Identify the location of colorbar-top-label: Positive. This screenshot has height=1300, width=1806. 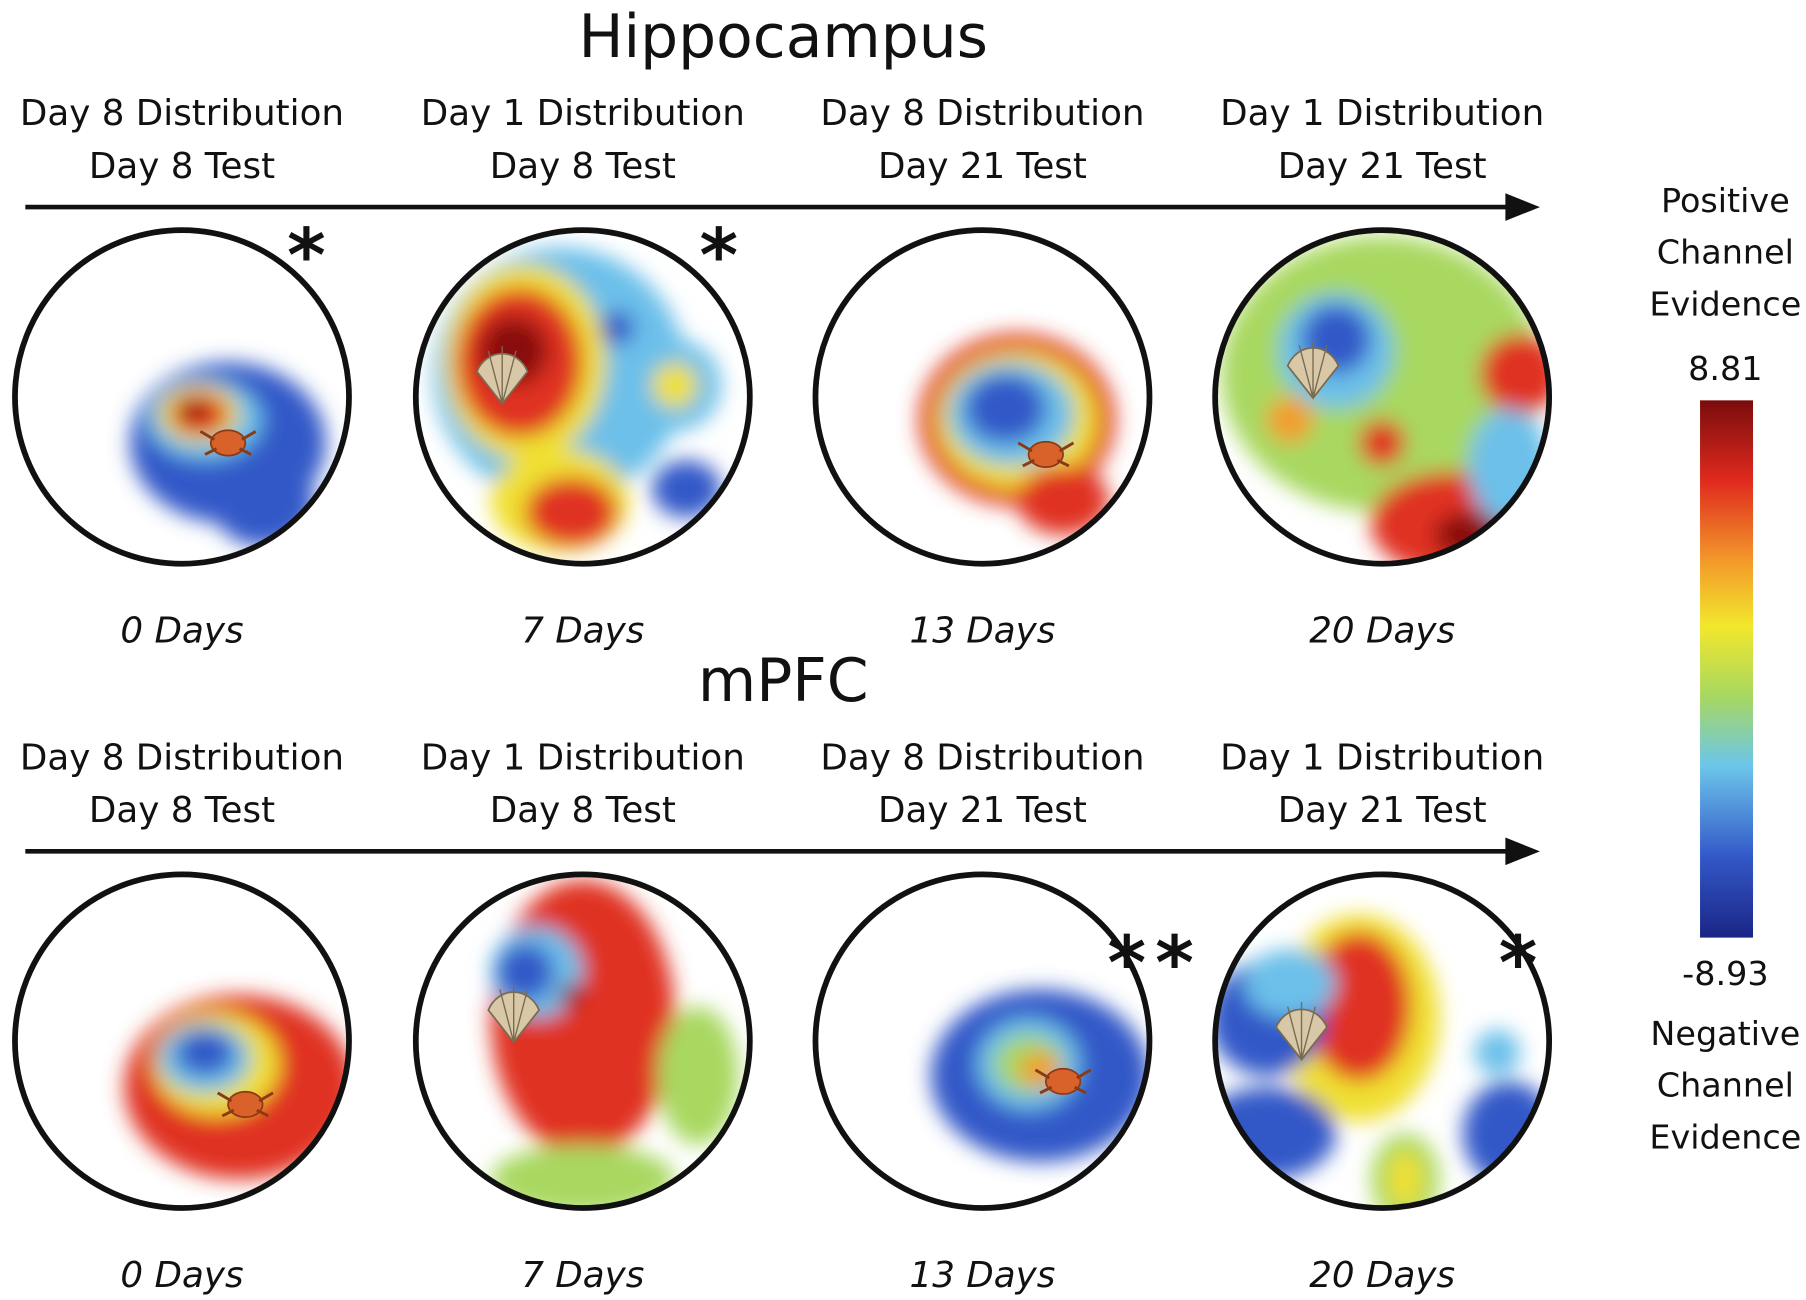
(1725, 200).